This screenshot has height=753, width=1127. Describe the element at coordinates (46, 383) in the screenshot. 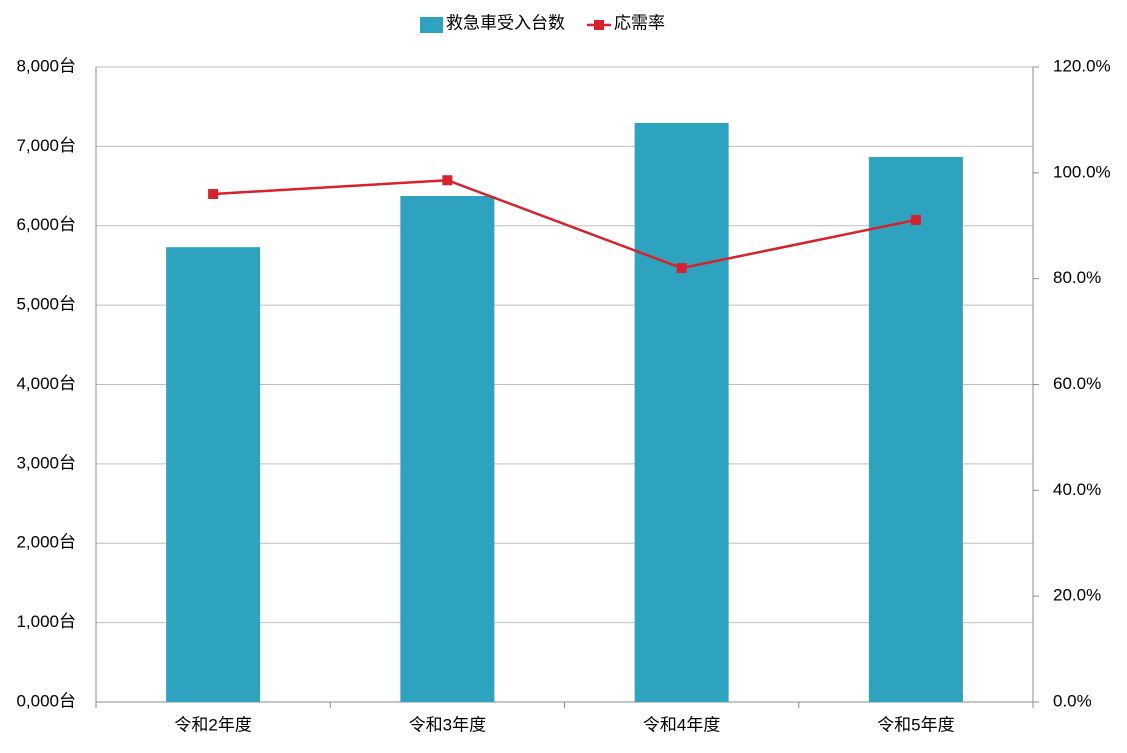

I see `y-tick-label: 4,000台` at that location.